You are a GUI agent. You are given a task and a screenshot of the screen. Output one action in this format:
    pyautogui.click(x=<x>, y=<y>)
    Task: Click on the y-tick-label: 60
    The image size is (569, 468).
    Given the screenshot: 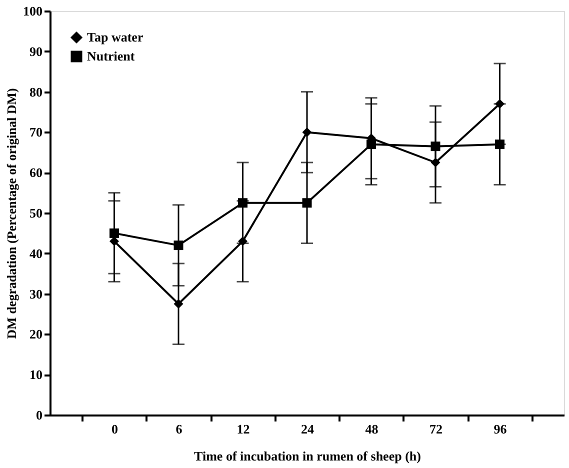 What is the action you would take?
    pyautogui.click(x=36, y=172)
    